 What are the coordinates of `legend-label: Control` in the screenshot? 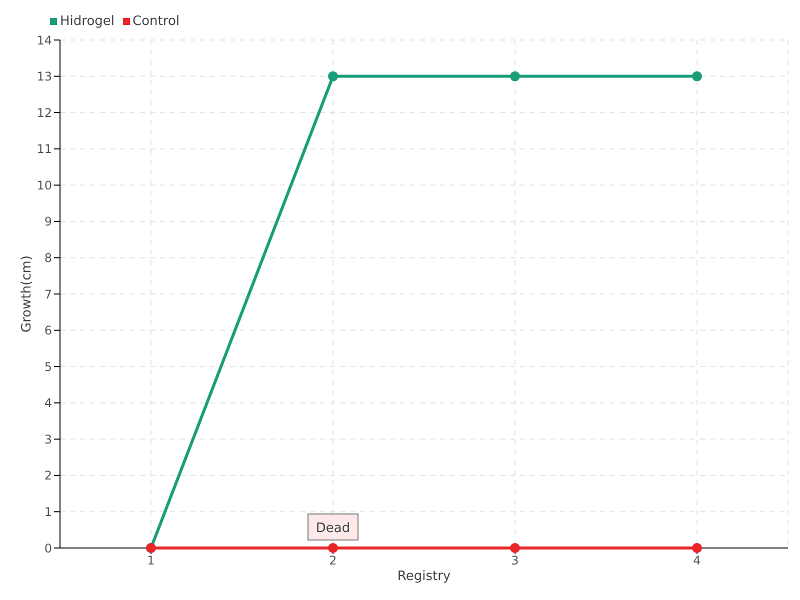 It's located at (156, 21).